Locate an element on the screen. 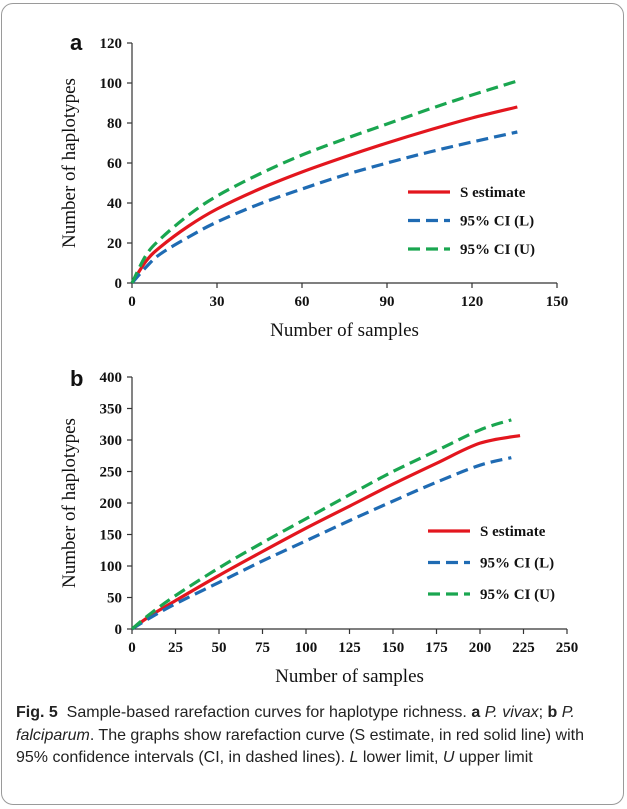 The height and width of the screenshot is (809, 627). panel-b-x-tick-label: 200 is located at coordinates (480, 648).